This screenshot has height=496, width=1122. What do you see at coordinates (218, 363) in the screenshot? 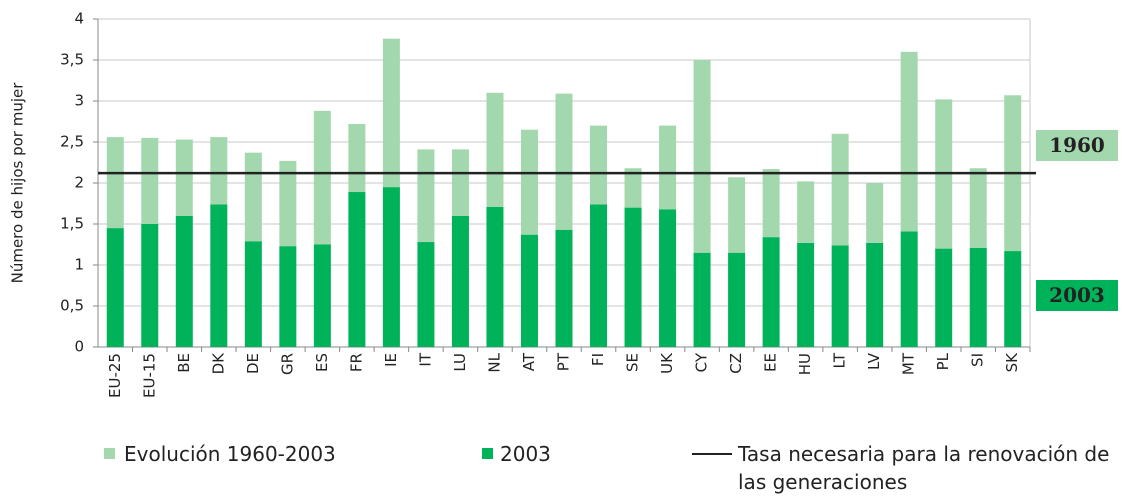
I see `x-tick-label: DK` at bounding box center [218, 363].